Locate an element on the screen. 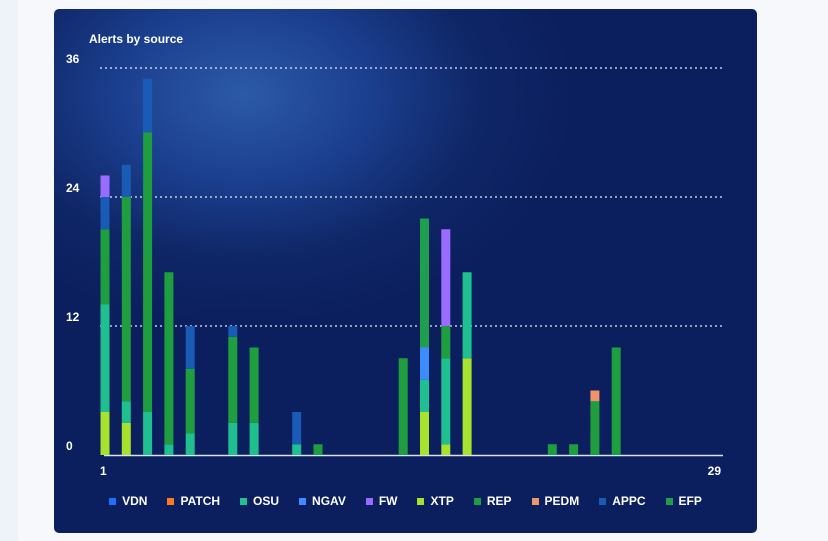  legend-label: VDN is located at coordinates (135, 501).